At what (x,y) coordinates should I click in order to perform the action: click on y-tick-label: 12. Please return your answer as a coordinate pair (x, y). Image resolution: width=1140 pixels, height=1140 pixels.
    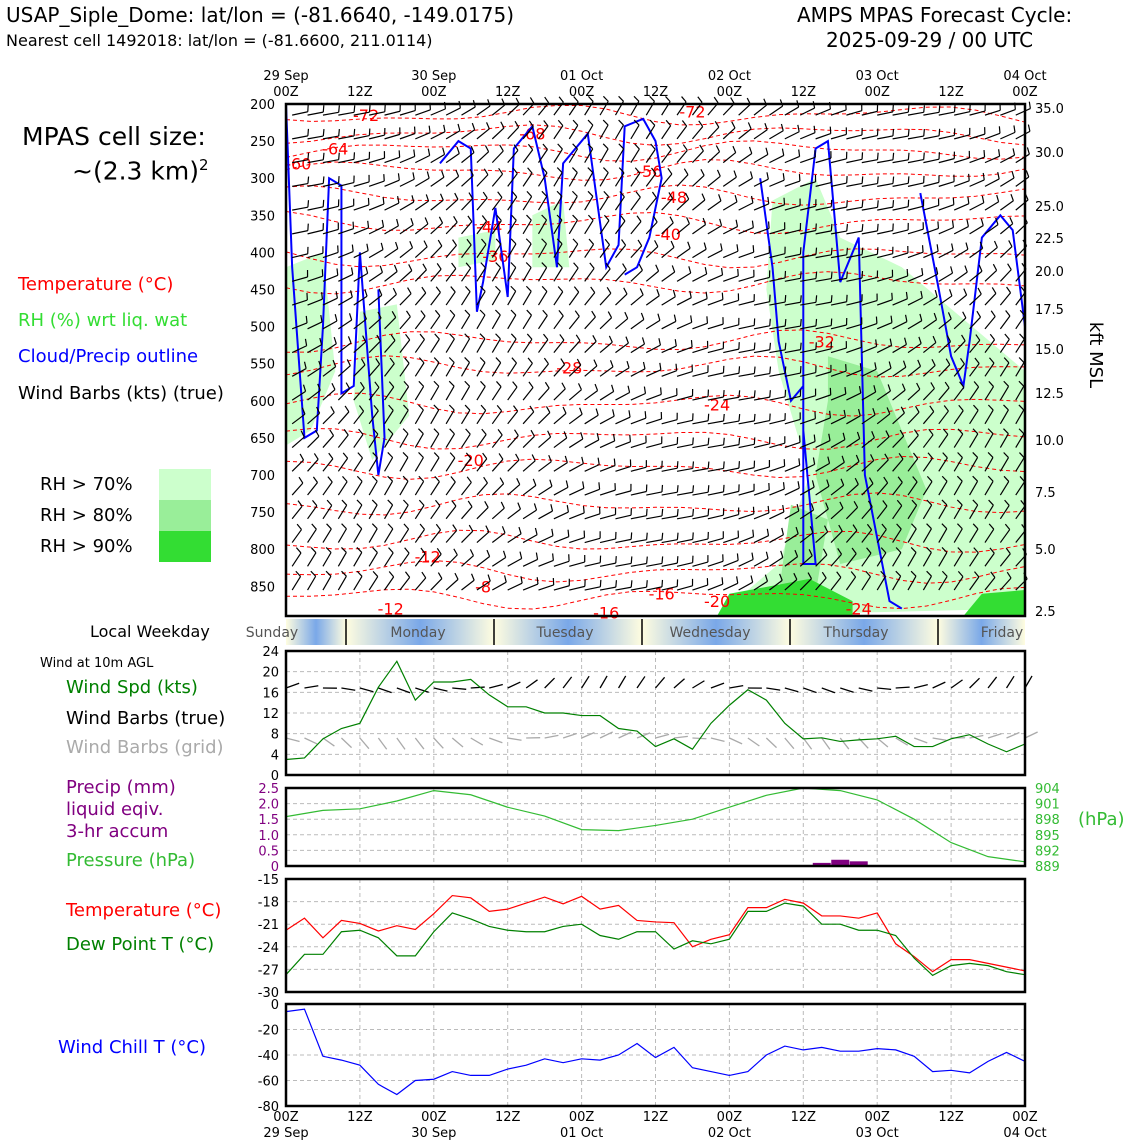
    Looking at the image, I should click on (270, 714).